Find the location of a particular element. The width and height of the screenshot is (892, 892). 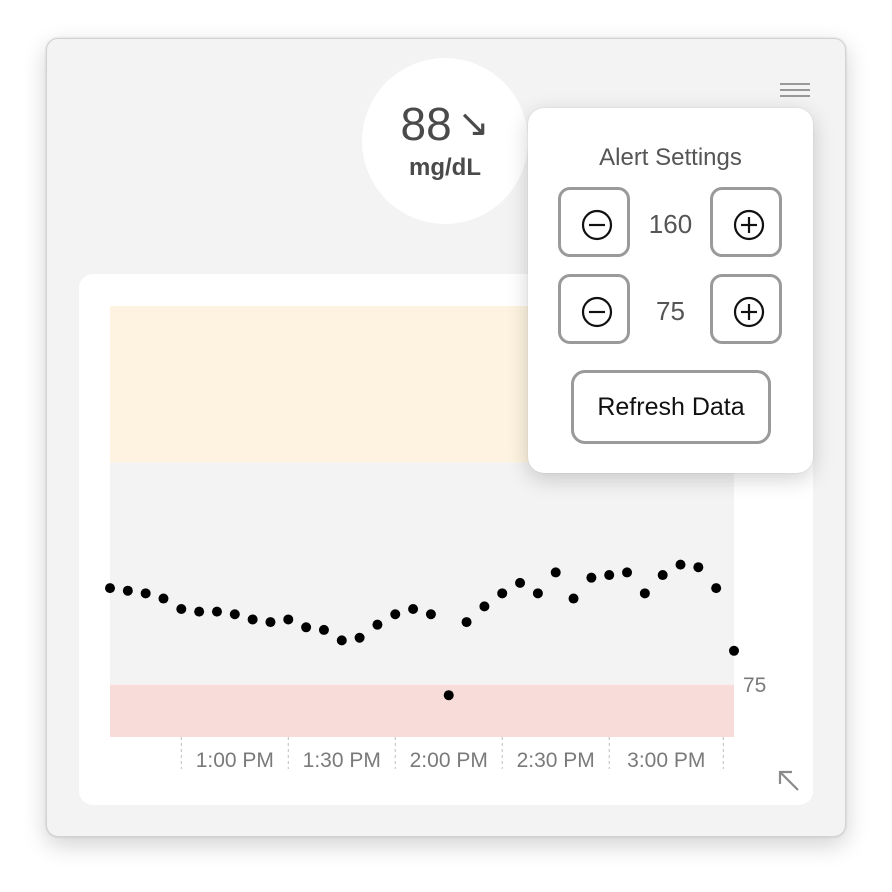

y-tick-label: 75 is located at coordinates (754, 685).